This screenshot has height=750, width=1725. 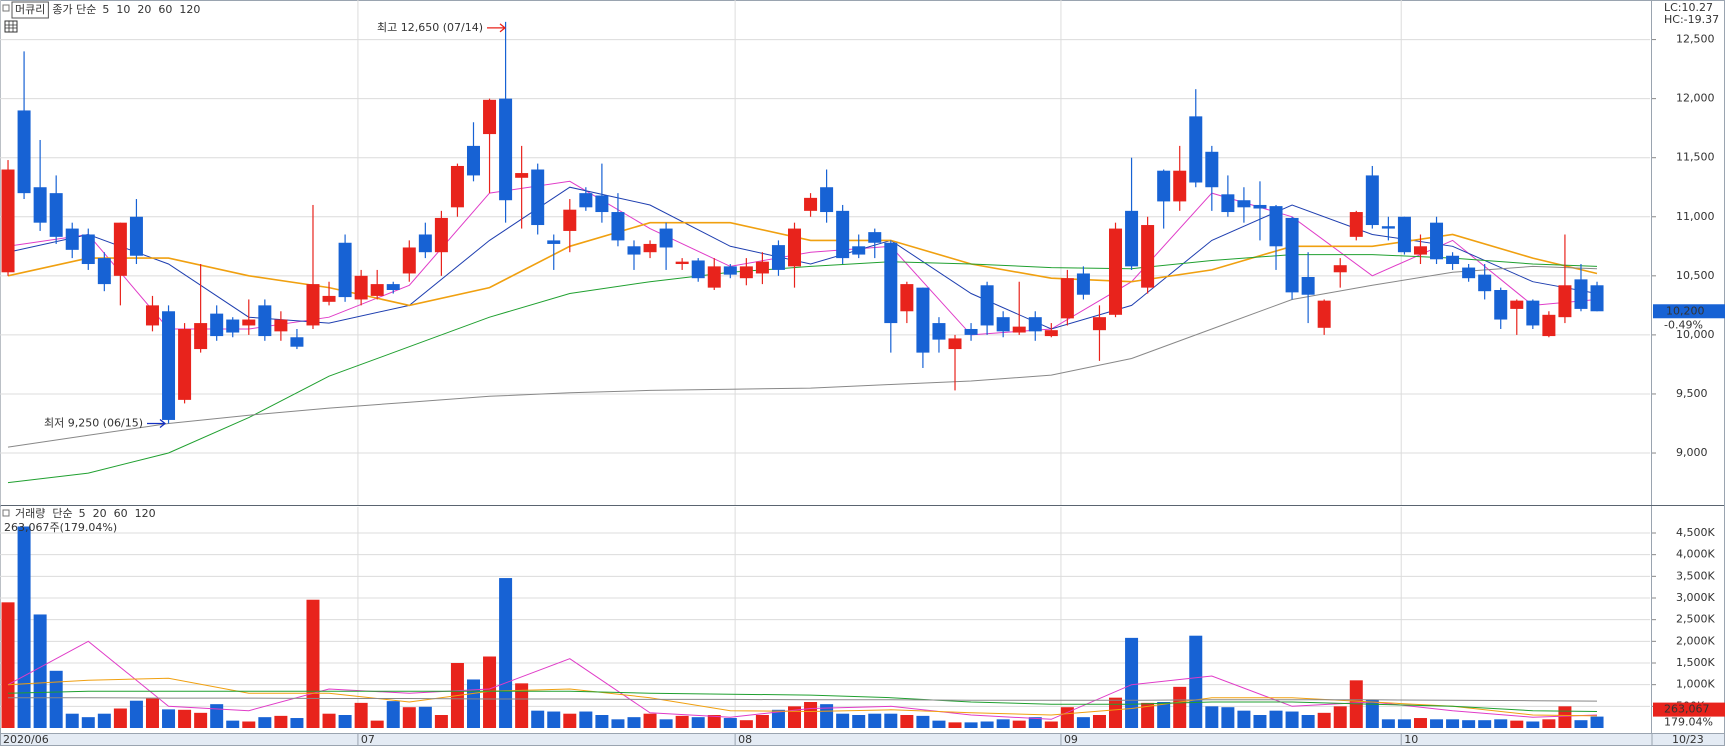 I want to click on y-tick-label: 9,500, so click(x=1692, y=393).